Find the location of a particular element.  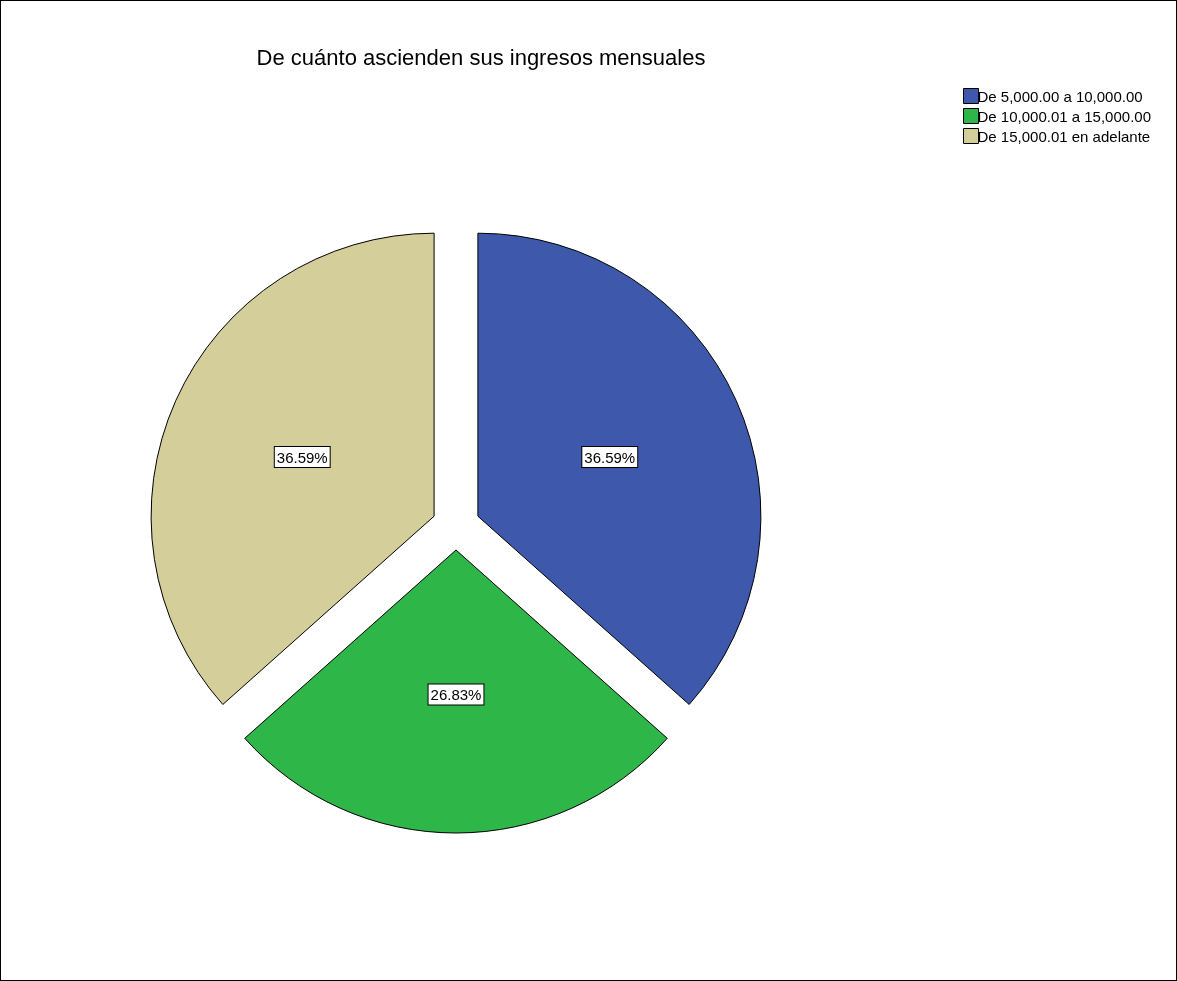

data-label: 26.83% is located at coordinates (456, 694).